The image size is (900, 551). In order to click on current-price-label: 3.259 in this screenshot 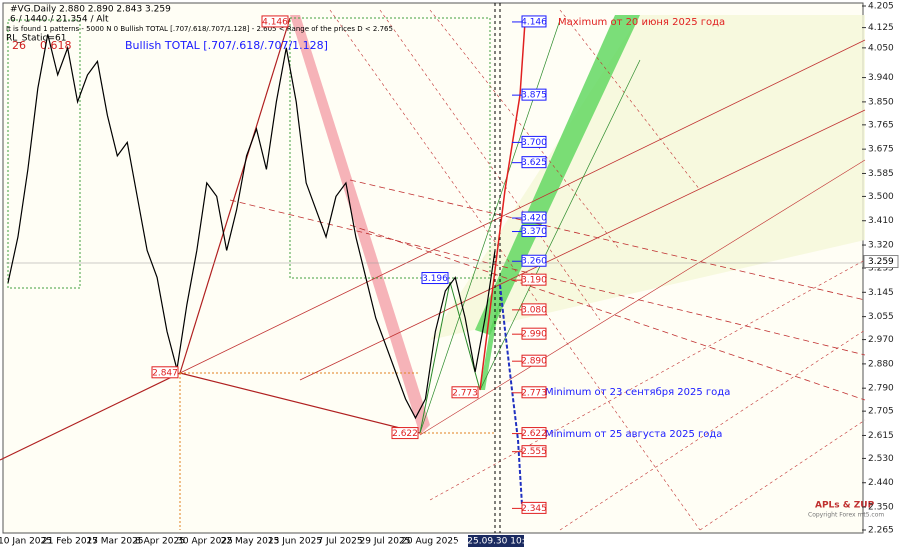, I will do `click(881, 262)`.